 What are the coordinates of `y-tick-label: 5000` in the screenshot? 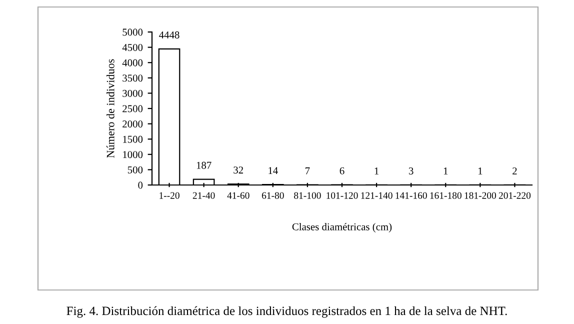 It's located at (132, 32).